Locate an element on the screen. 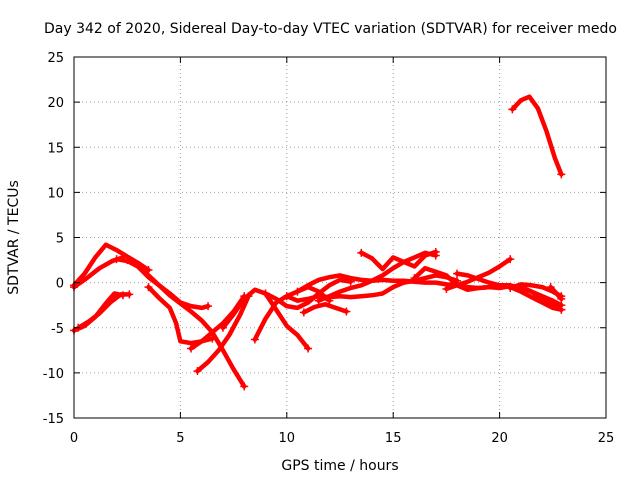  series-s5 is located at coordinates (104, 311).